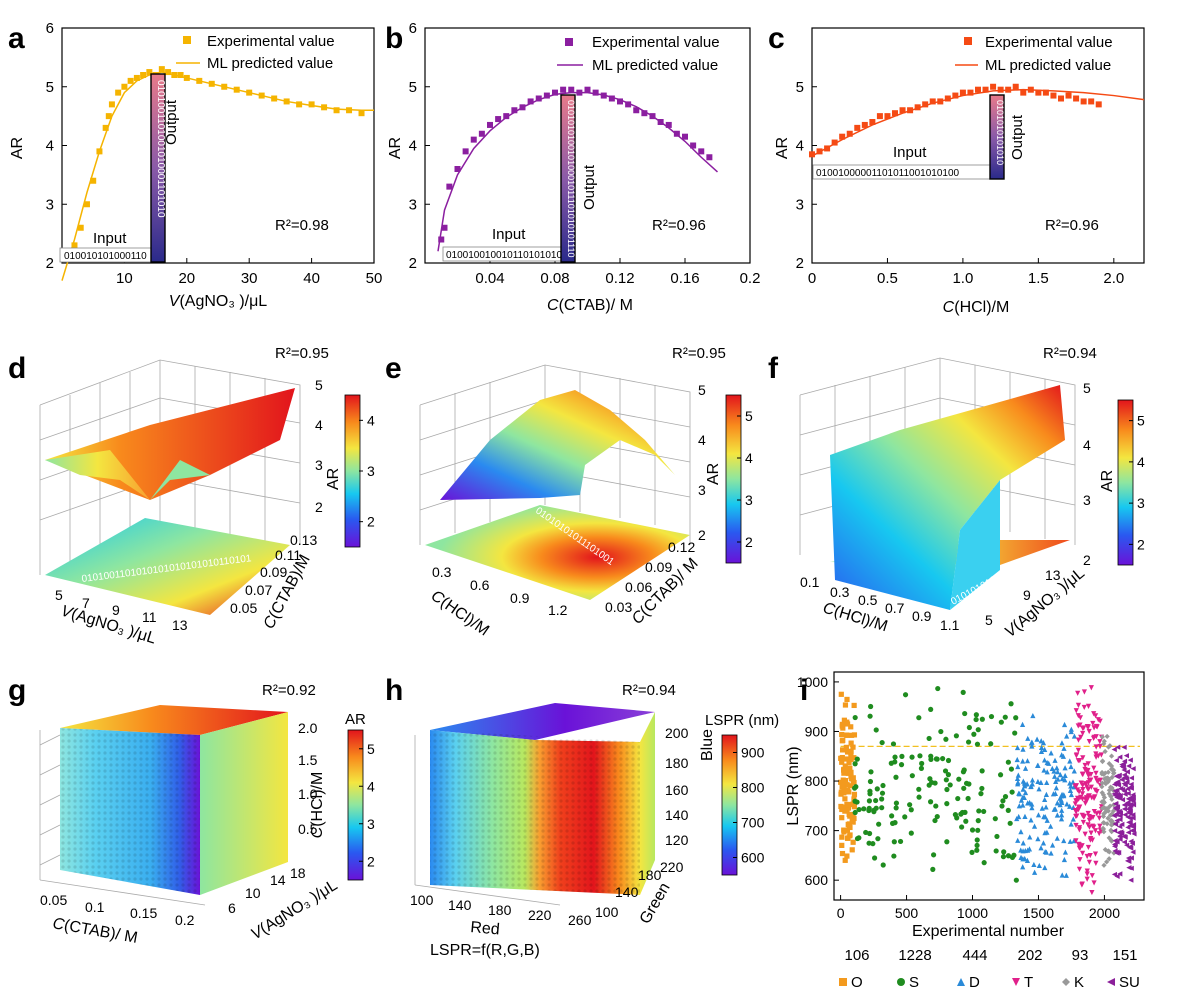 The image size is (1200, 1000). I want to click on x-tick-label: 9, so click(116, 610).